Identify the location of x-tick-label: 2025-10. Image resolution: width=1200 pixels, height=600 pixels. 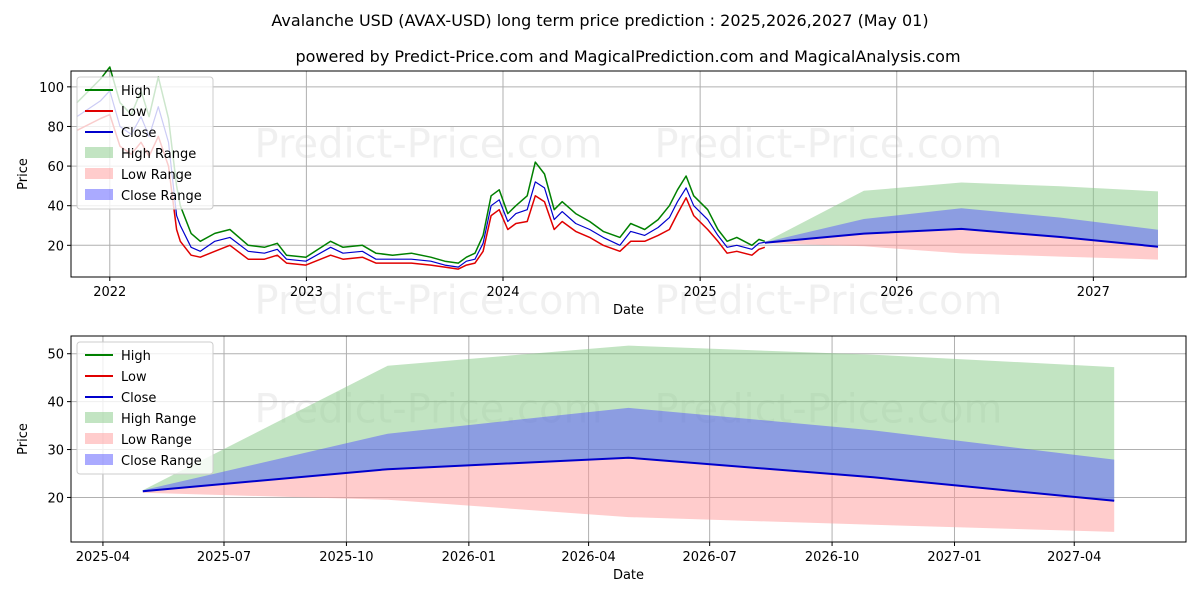
(346, 557).